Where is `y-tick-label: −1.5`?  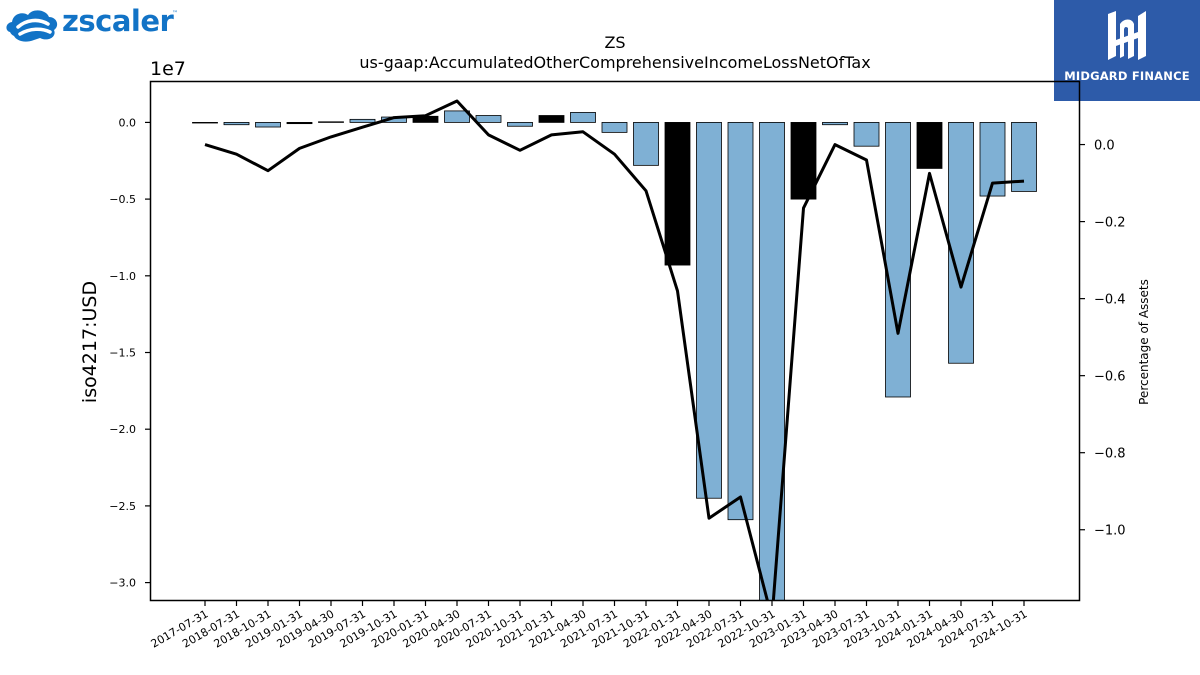 y-tick-label: −1.5 is located at coordinates (122, 353).